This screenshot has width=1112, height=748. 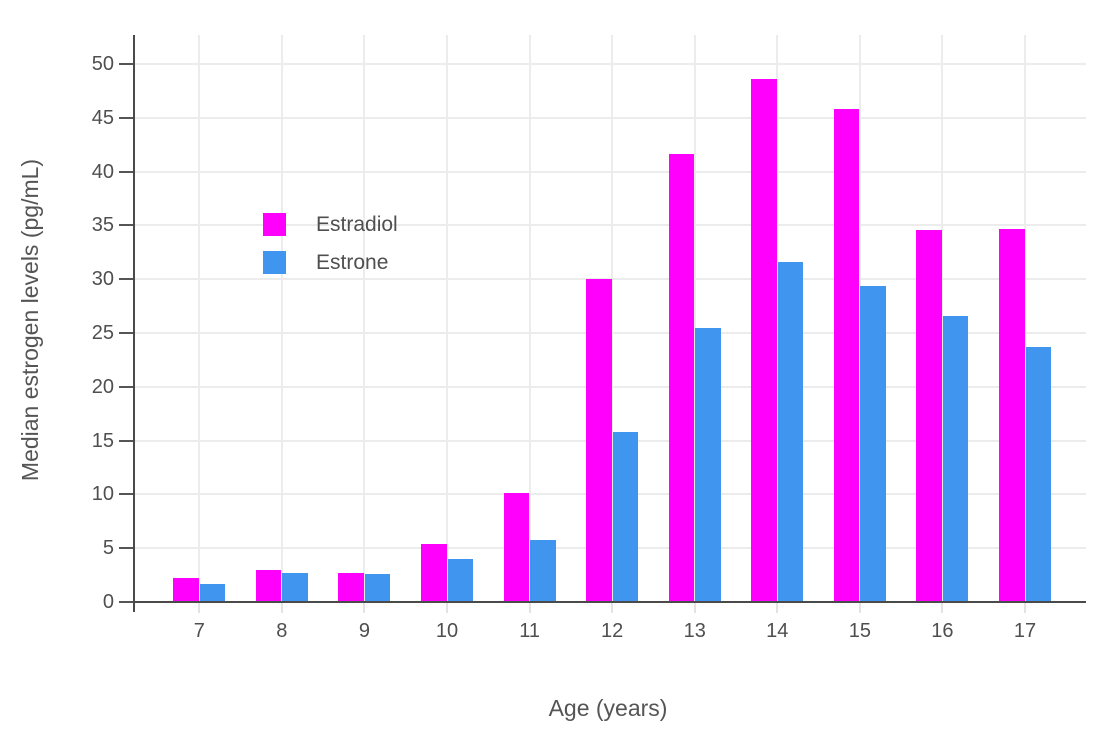 What do you see at coordinates (608, 708) in the screenshot?
I see `x-axis-title: Age (years)` at bounding box center [608, 708].